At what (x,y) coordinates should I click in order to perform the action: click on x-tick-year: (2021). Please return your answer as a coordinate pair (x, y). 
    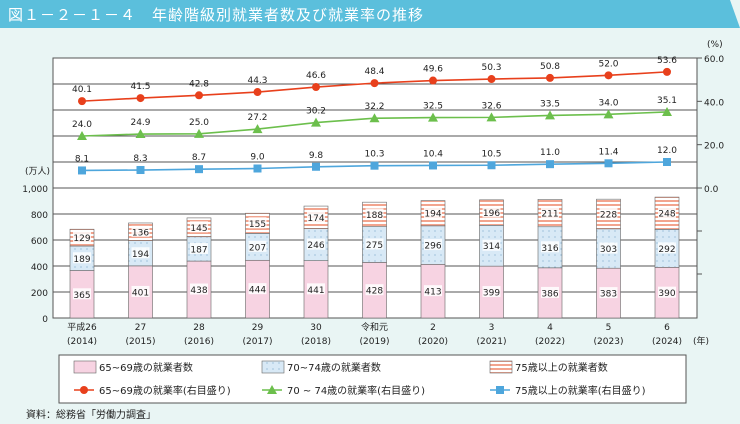
    Looking at the image, I should click on (492, 342).